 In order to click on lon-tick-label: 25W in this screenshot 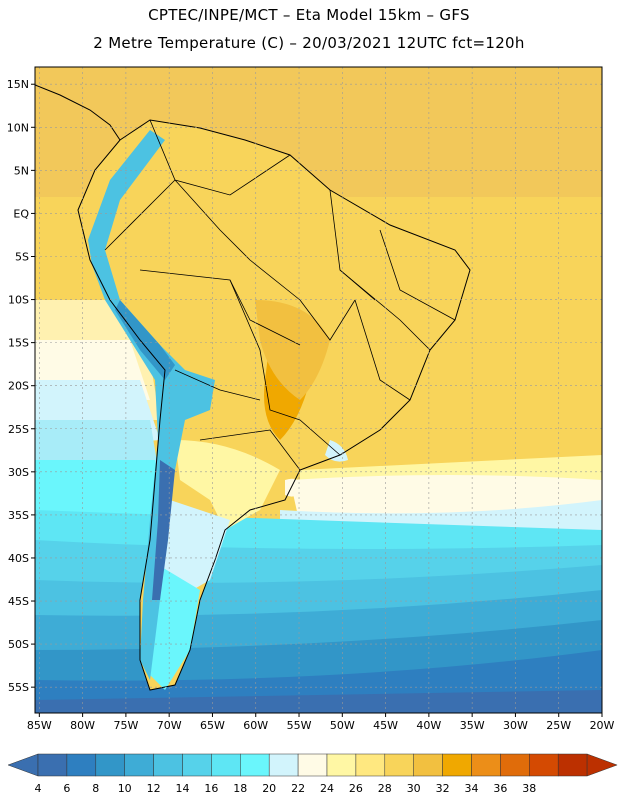, I will do `click(558, 725)`.